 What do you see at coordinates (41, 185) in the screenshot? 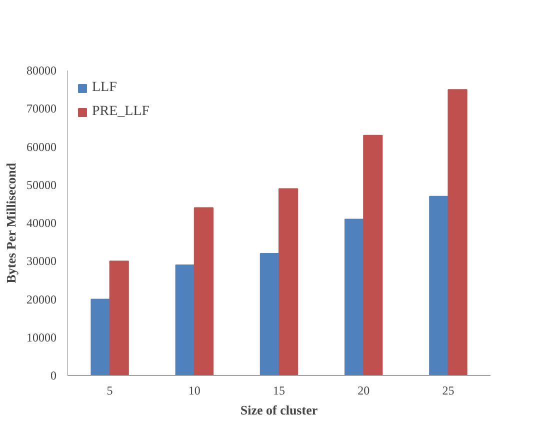
I see `y-tick-label: 50000` at bounding box center [41, 185].